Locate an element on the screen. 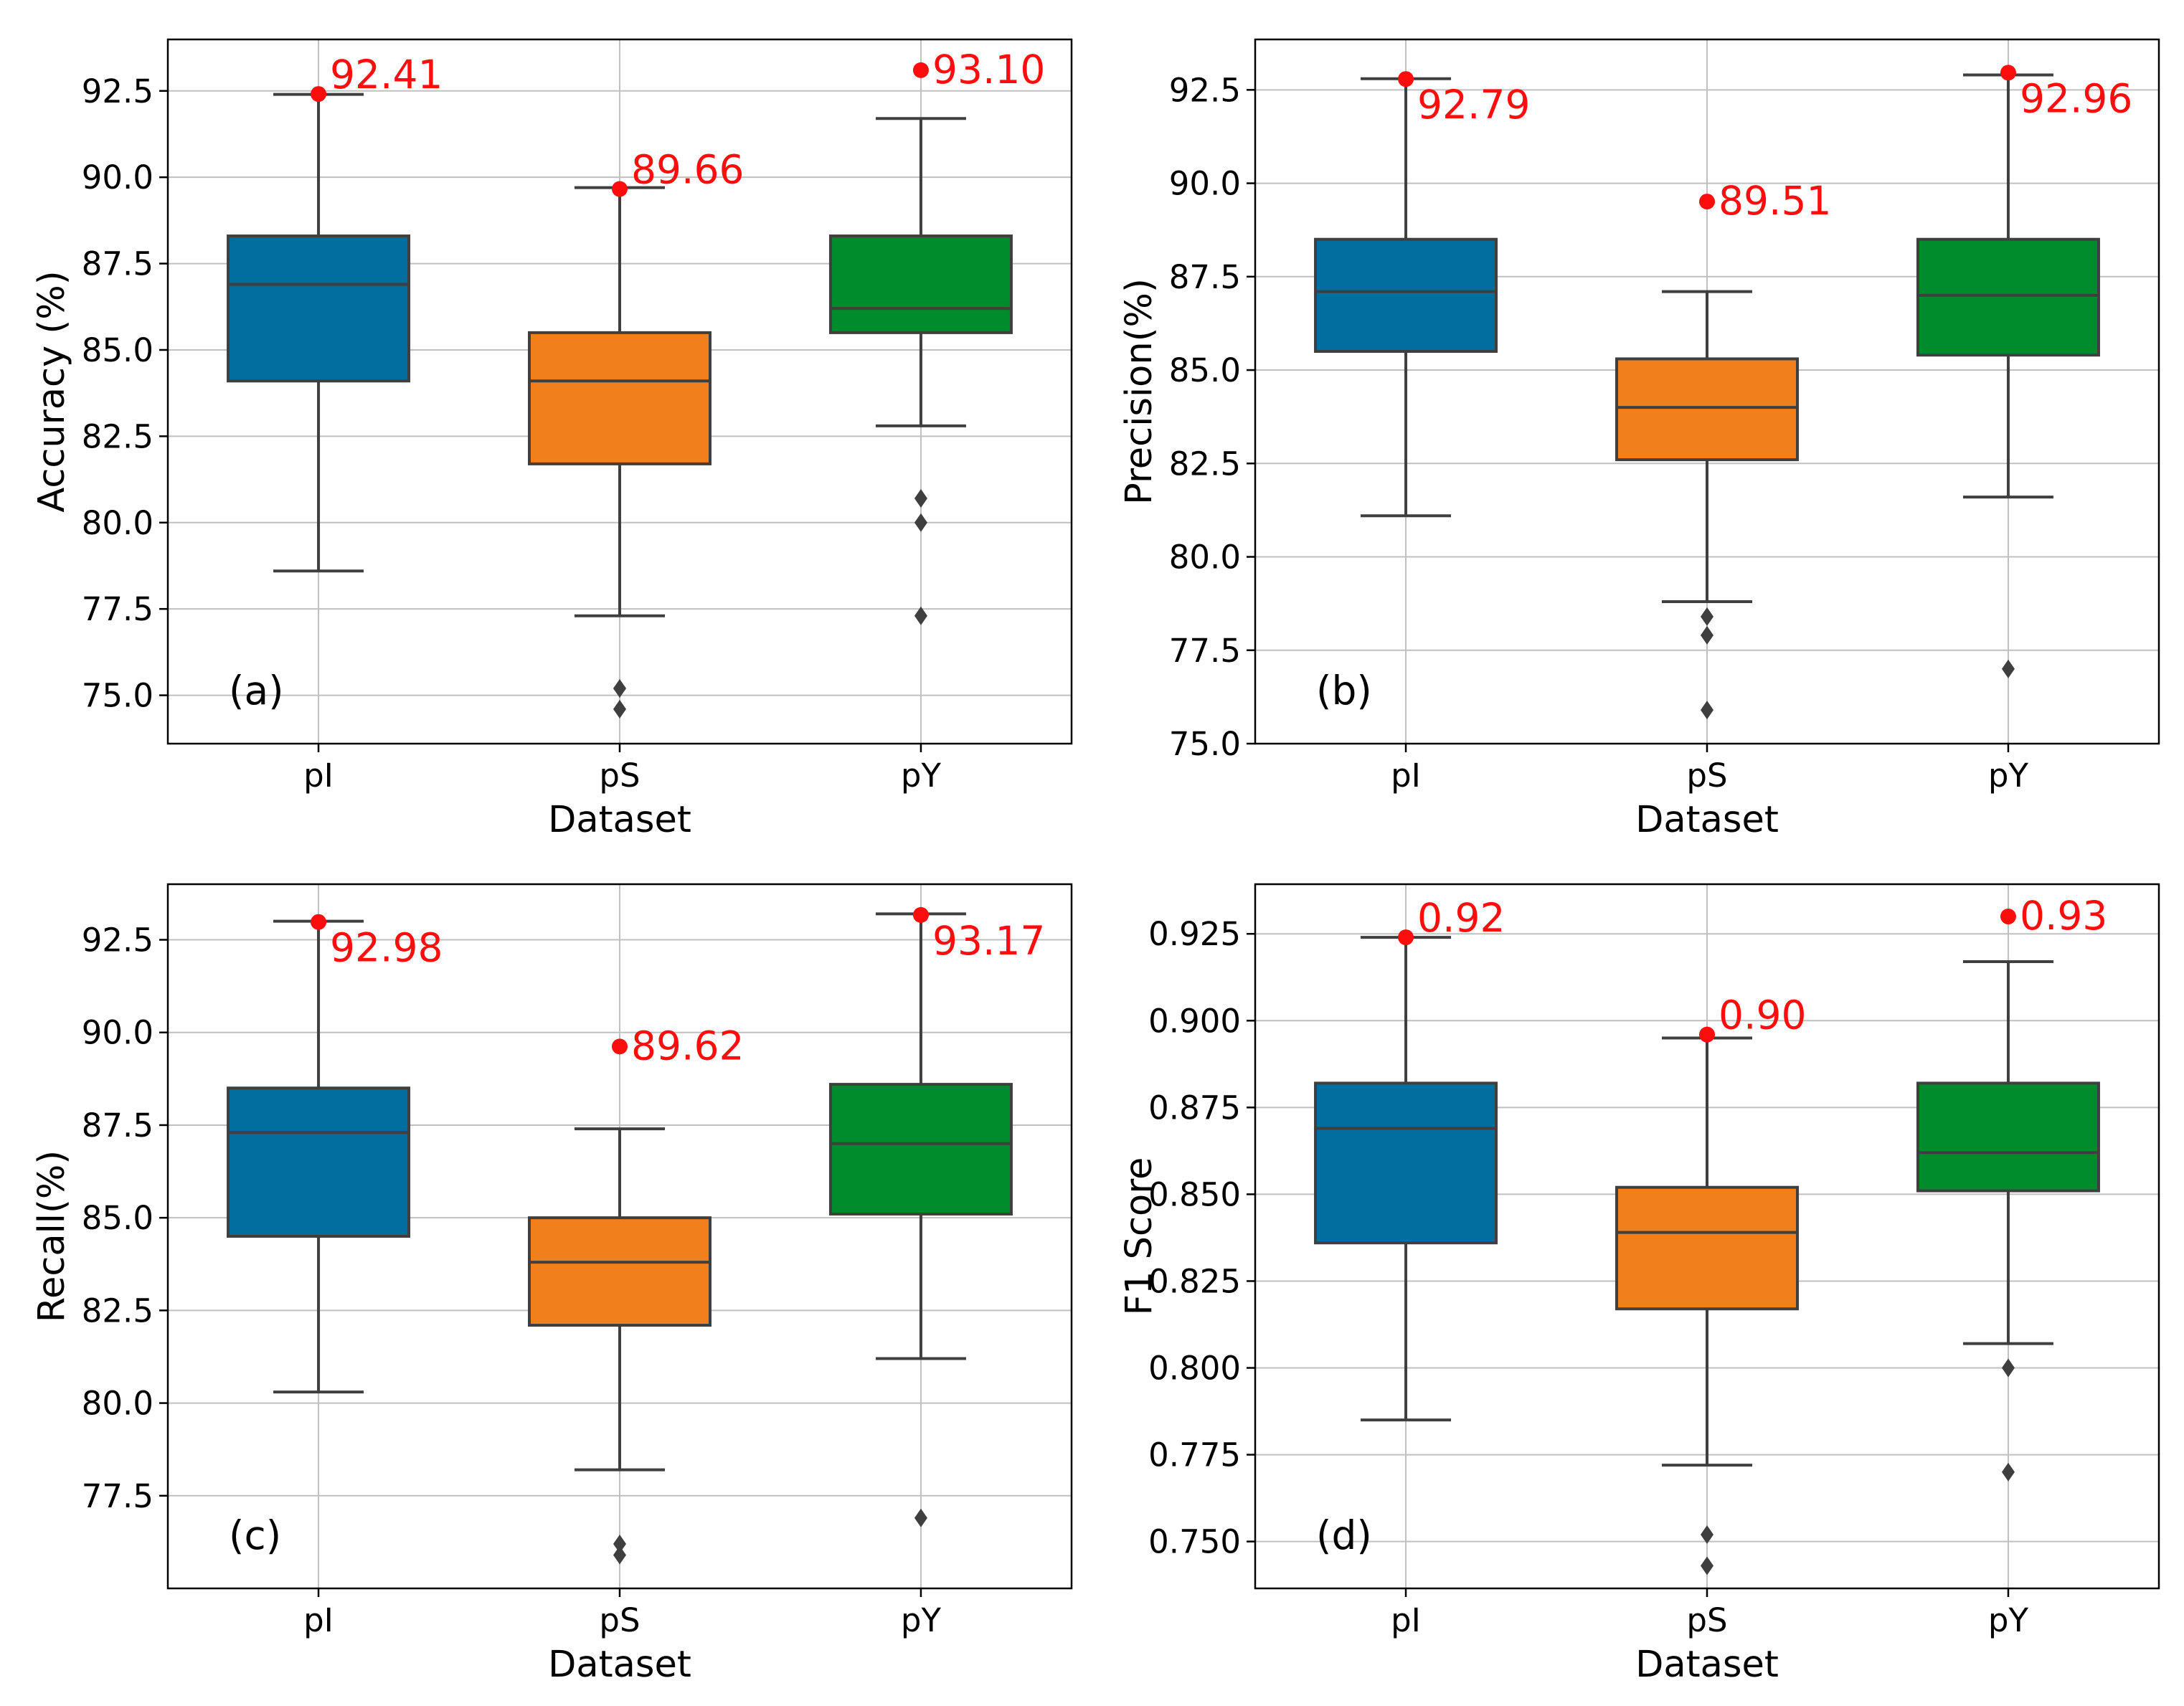  panel-label: (c) is located at coordinates (255, 1535).